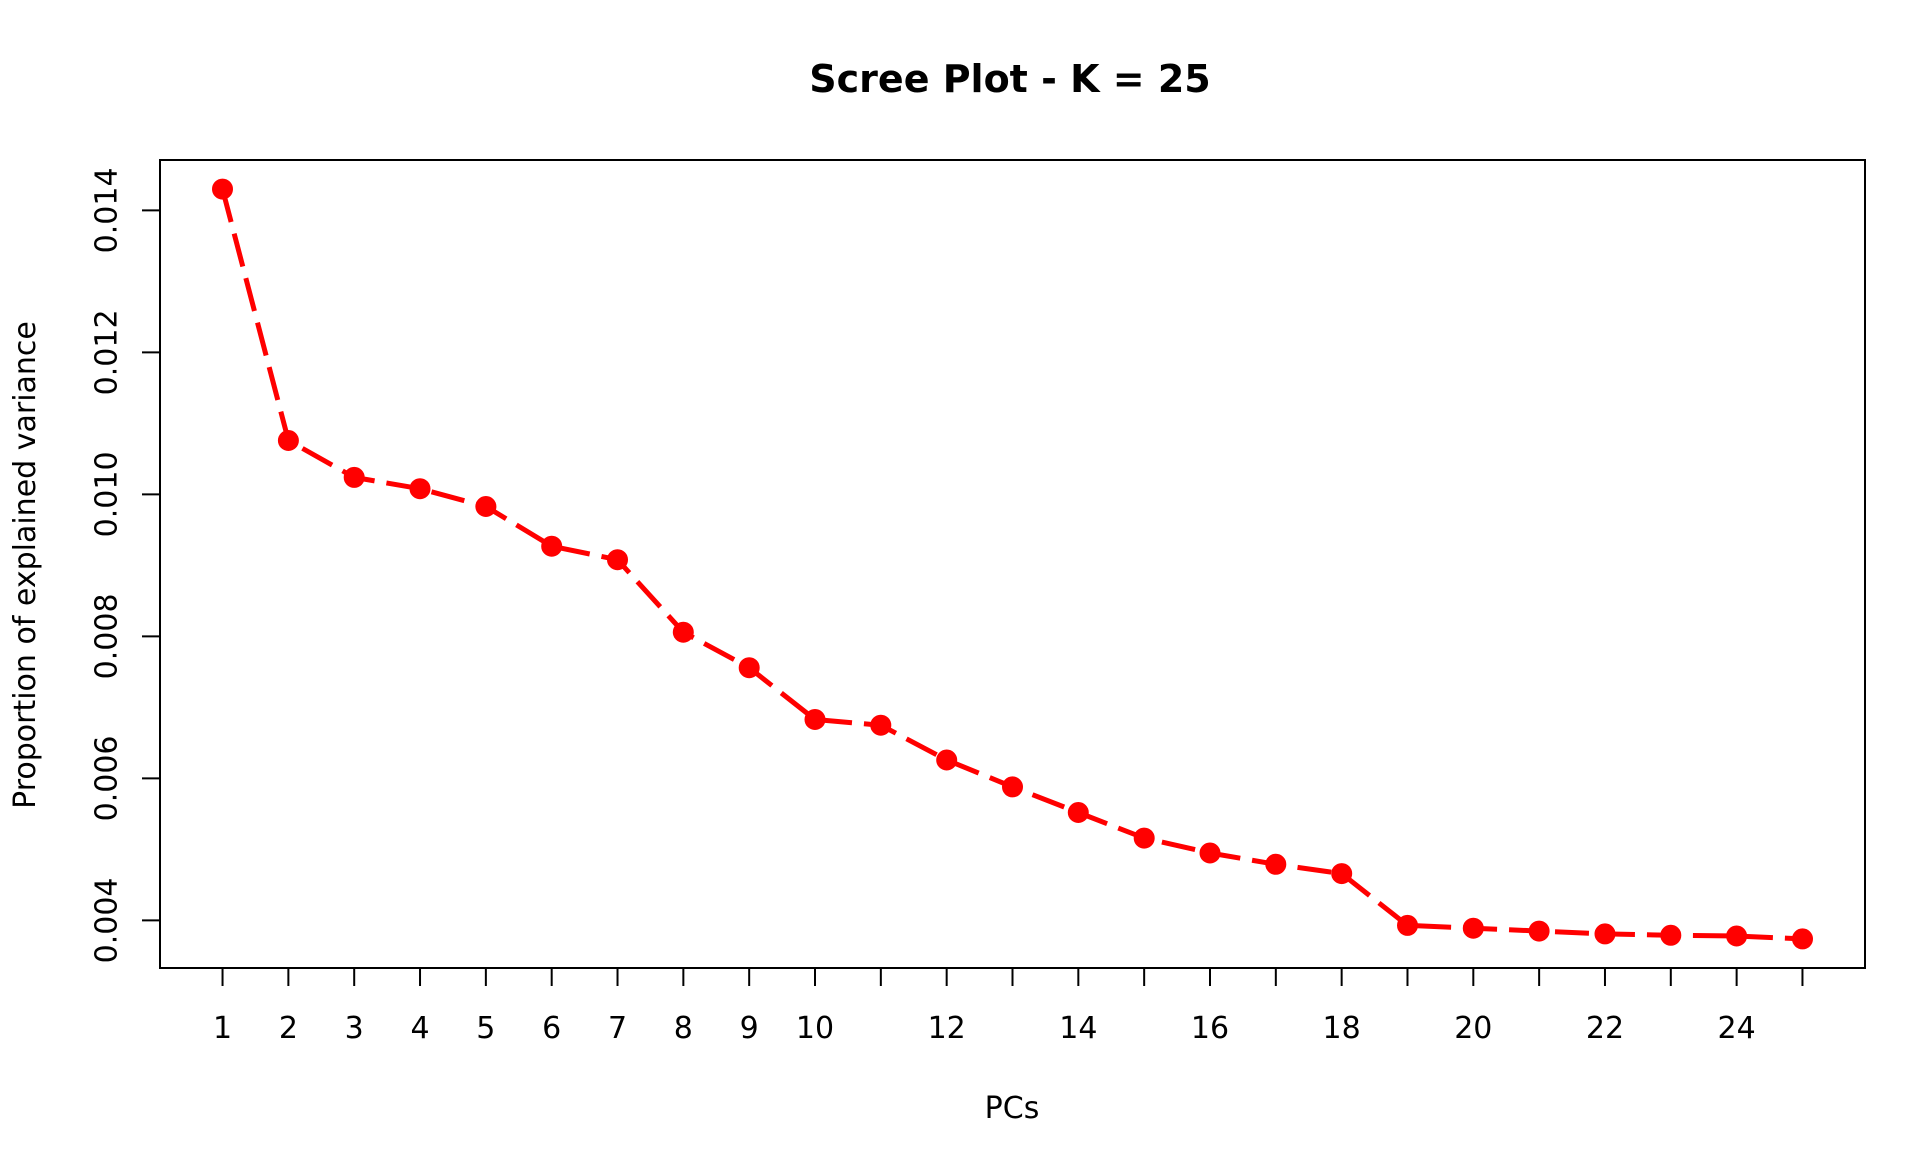 The width and height of the screenshot is (1920, 1156). Describe the element at coordinates (1210, 1028) in the screenshot. I see `x-tick-label: 16` at that location.